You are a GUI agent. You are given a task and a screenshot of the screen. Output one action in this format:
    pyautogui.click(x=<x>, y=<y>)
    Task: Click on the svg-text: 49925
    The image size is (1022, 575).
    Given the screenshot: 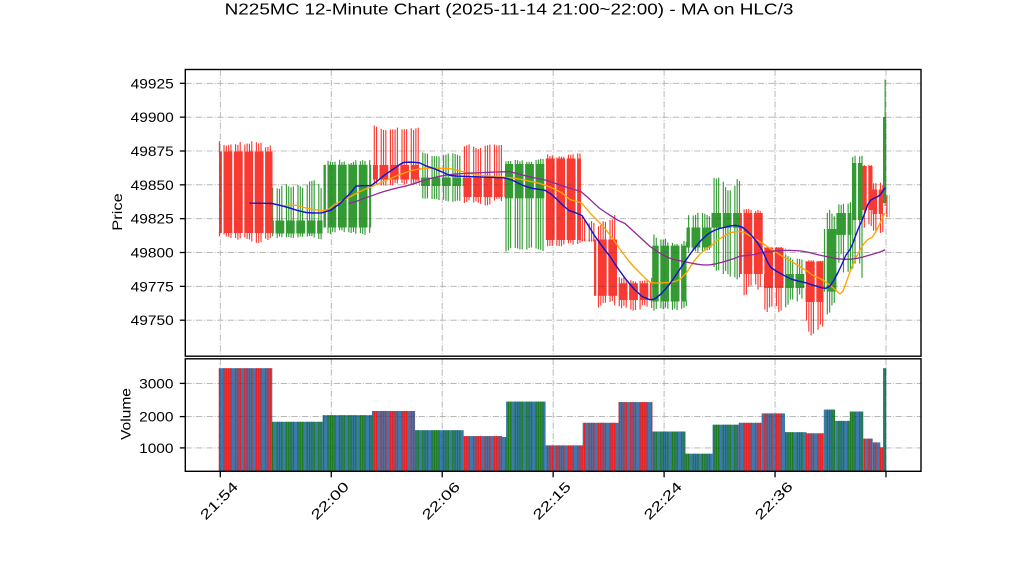 What is the action you would take?
    pyautogui.click(x=152, y=83)
    